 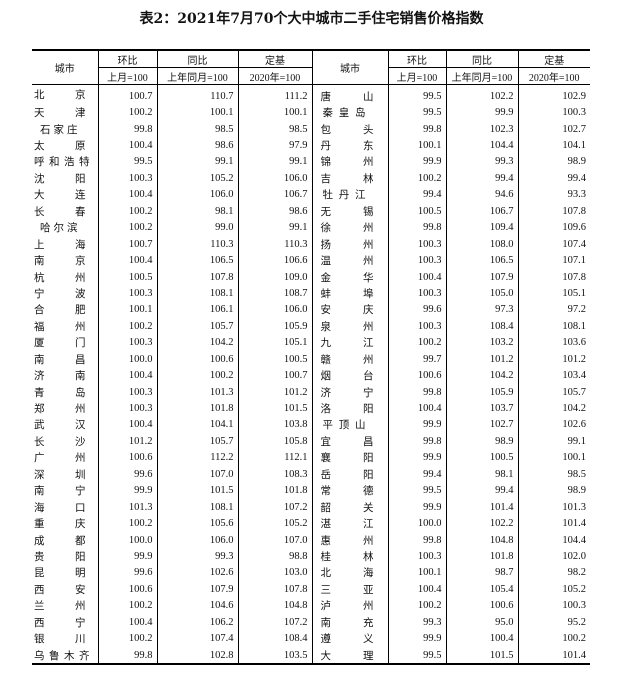 I want to click on city-name: 吉林, so click(x=349, y=178).